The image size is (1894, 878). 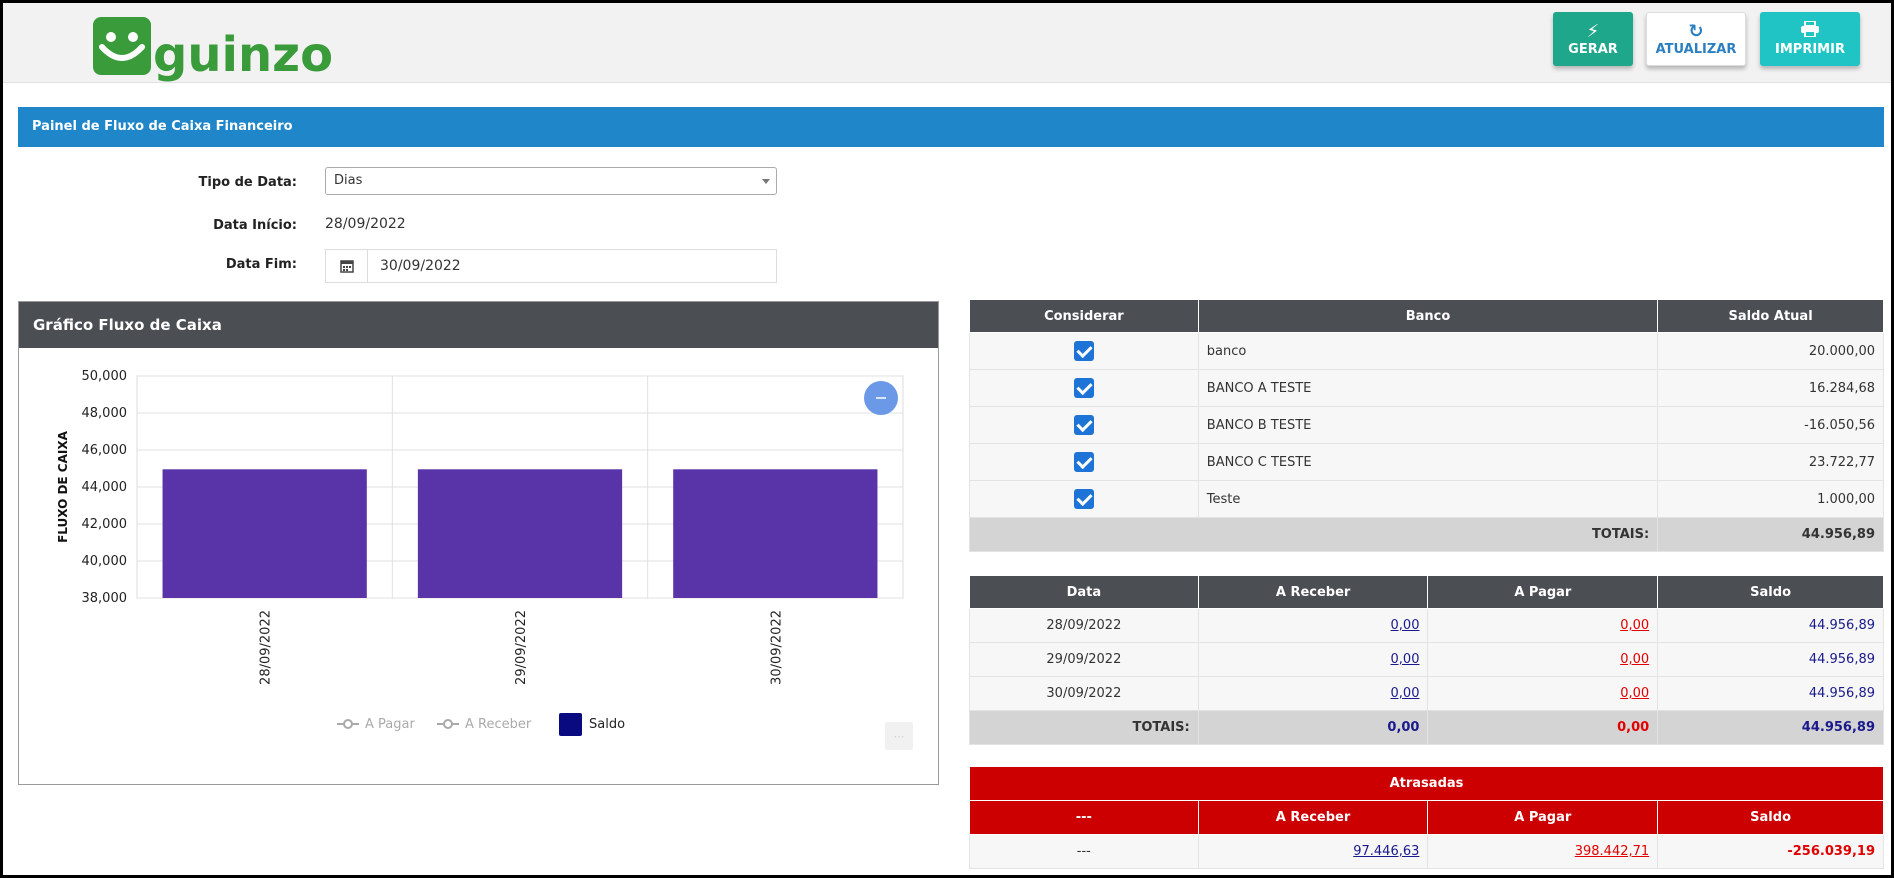 I want to click on chart-menu-button, so click(x=899, y=736).